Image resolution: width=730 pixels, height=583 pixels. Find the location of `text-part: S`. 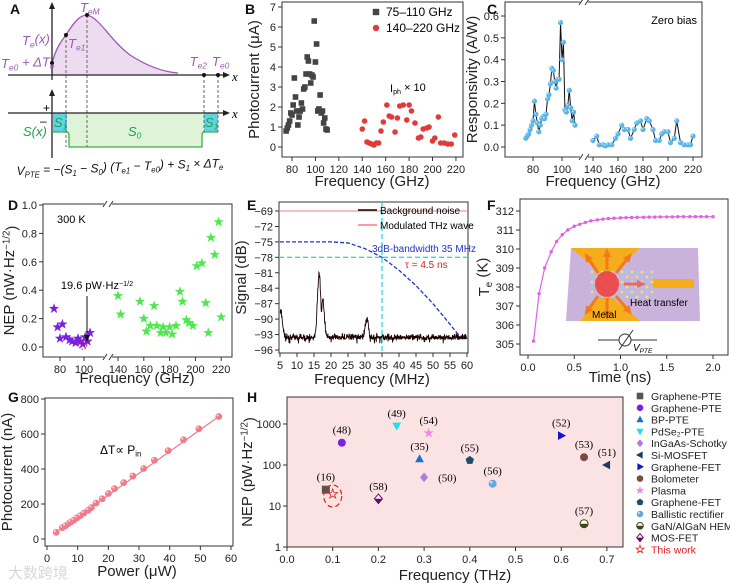

text-part: S is located at coordinates (132, 131).